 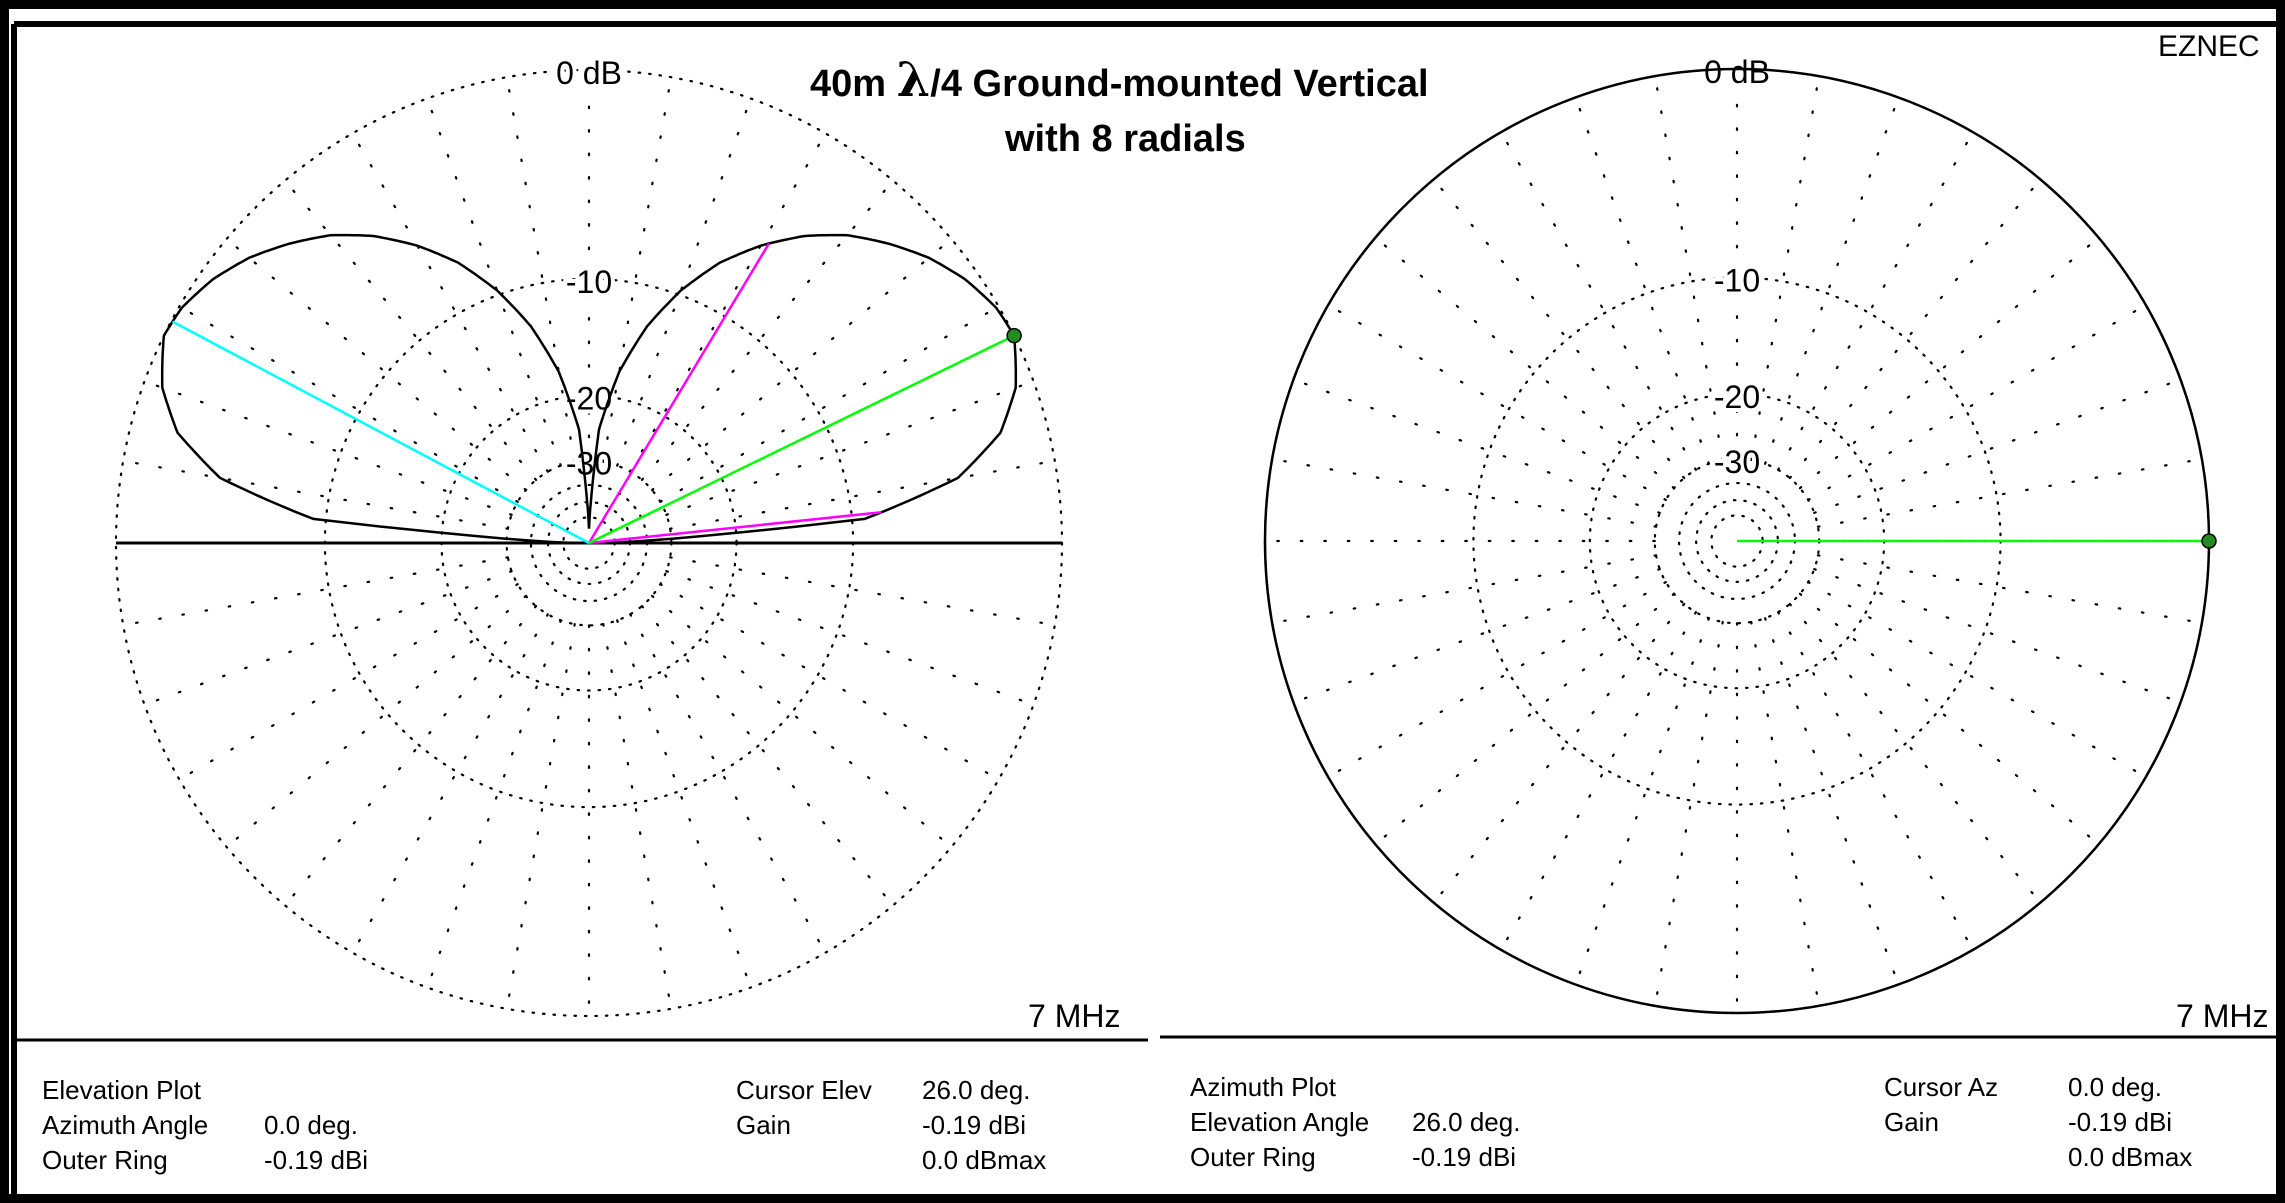 I want to click on cursor-elev-value: 26.0 deg., so click(x=976, y=1090).